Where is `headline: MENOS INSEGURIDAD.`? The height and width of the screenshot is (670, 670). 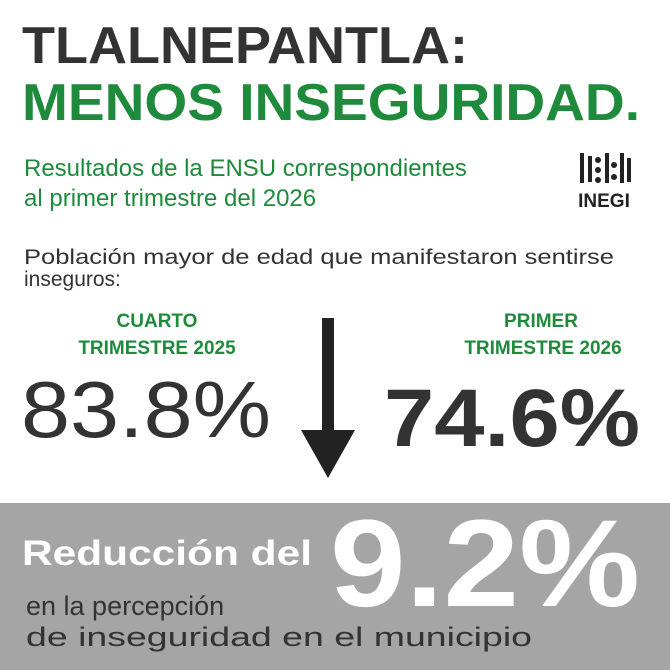 headline: MENOS INSEGURIDAD. is located at coordinates (331, 103).